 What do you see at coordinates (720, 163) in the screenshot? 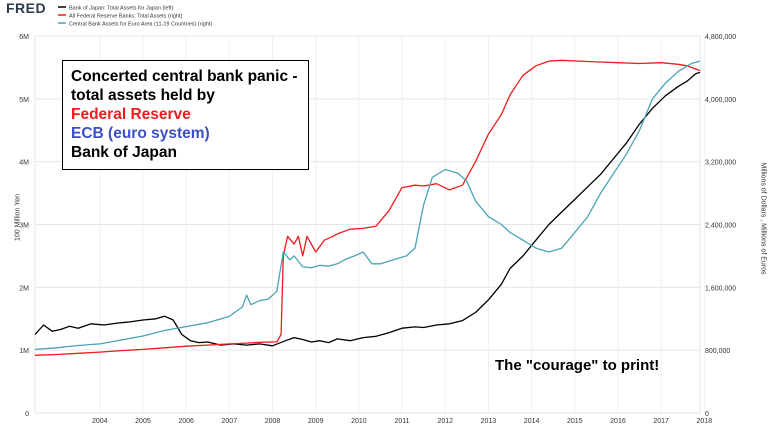
I see `right-tick-label: 3,200,000` at bounding box center [720, 163].